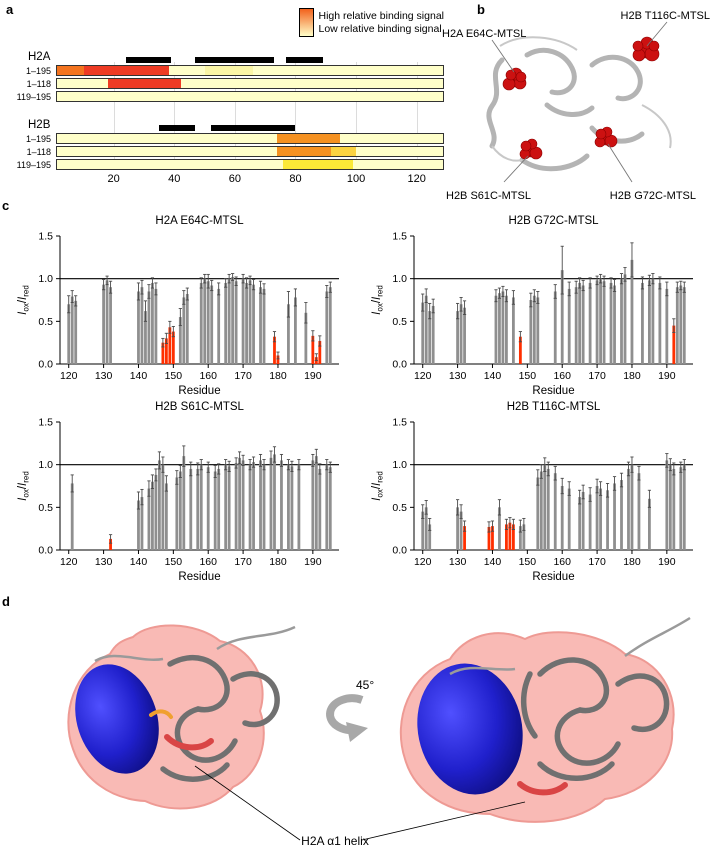 This screenshot has width=710, height=855. What do you see at coordinates (306, 22) in the screenshot?
I see `legend-gradient-swatch` at bounding box center [306, 22].